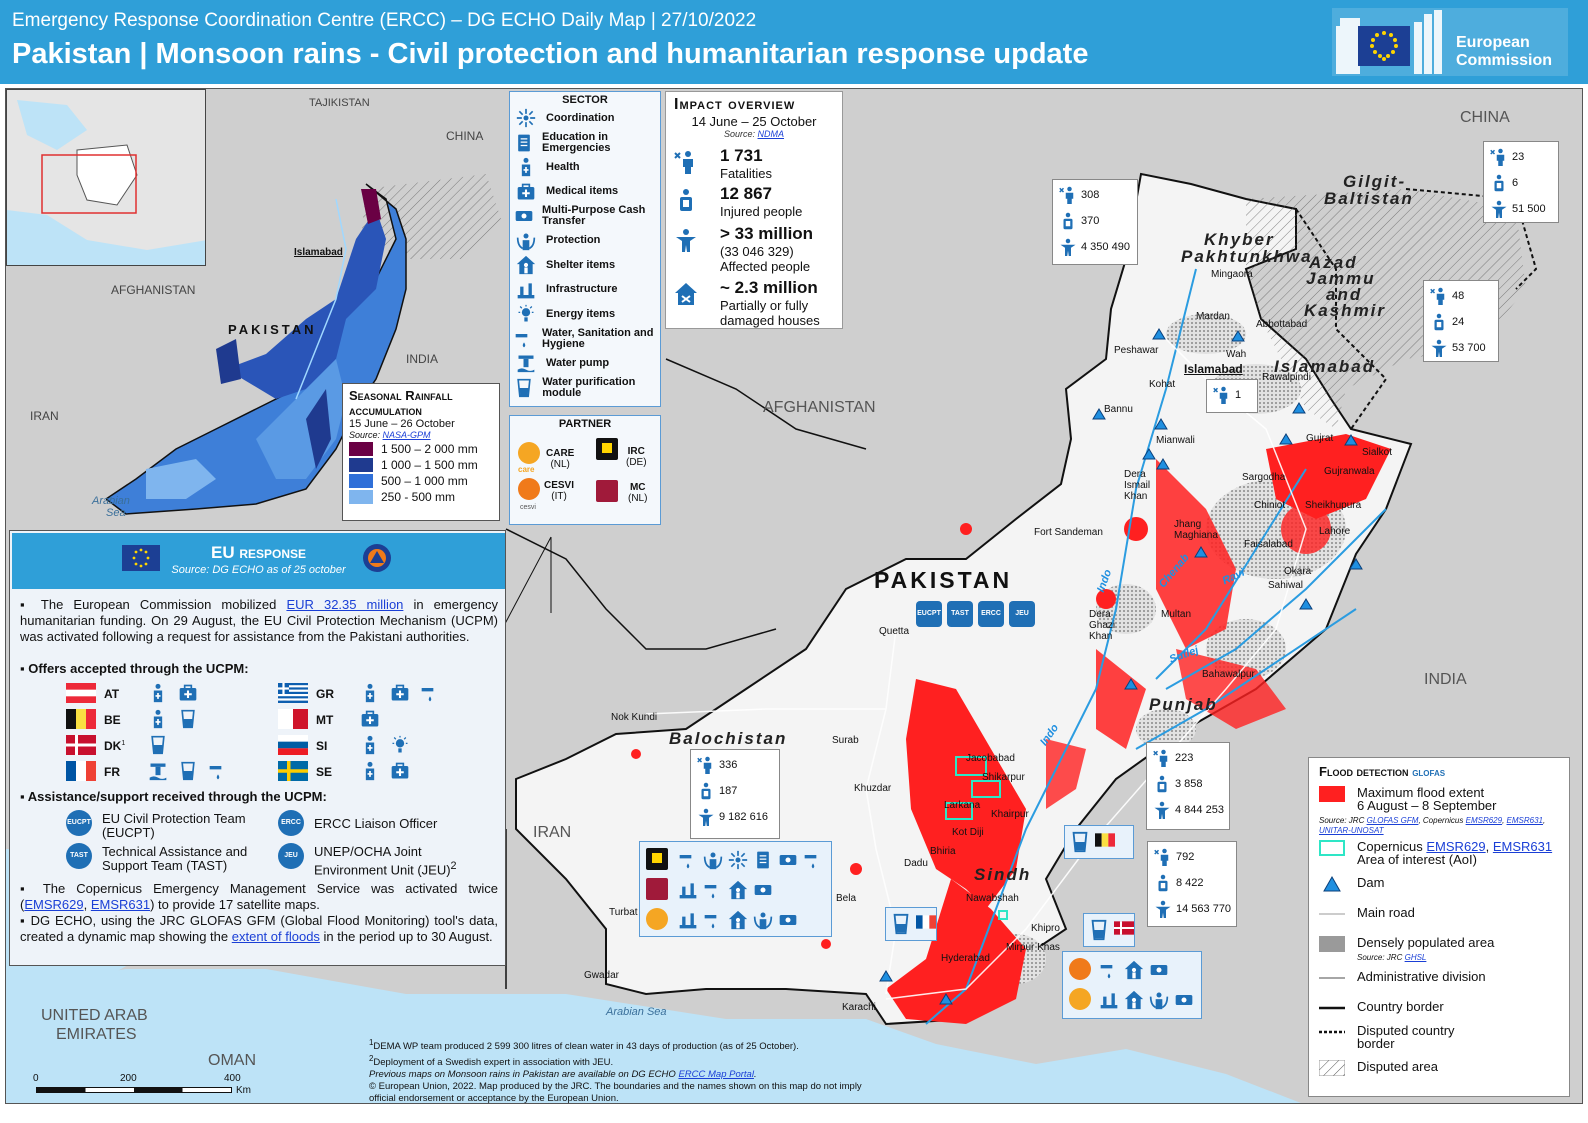 Image resolution: width=1588 pixels, height=1123 pixels. Describe the element at coordinates (406, 435) in the screenshot. I see `source-link: NASA-GPM` at that location.